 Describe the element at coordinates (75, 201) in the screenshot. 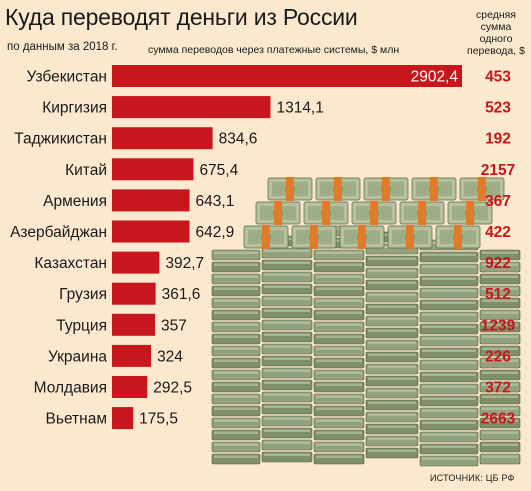

I see `category-label: Армения` at that location.